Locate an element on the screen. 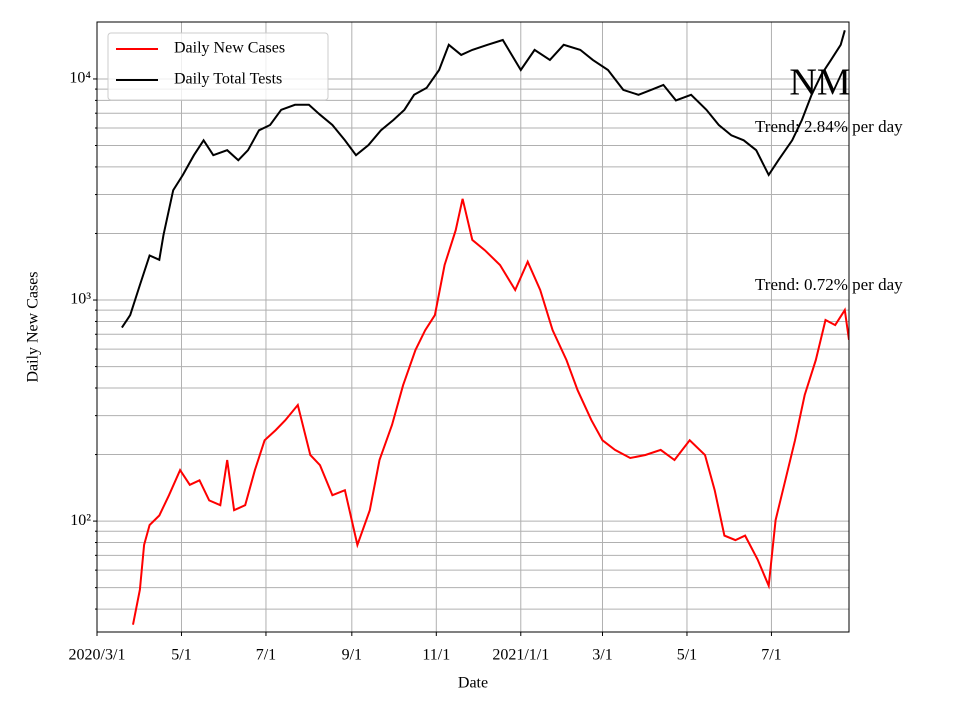 The image size is (960, 720). x-tick-label: 2021/1/1 is located at coordinates (520, 655).